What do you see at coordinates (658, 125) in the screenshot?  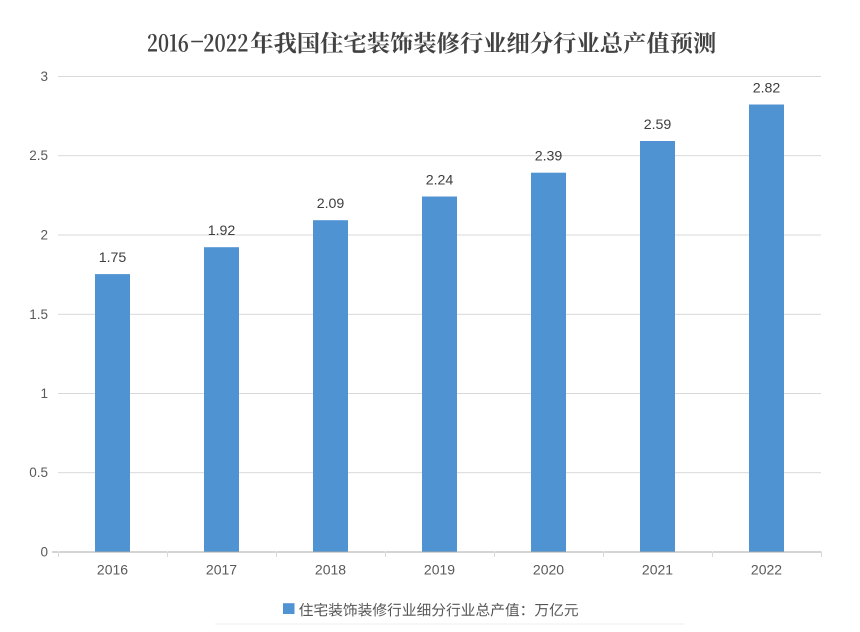 I see `svg-text: 2.59` at bounding box center [658, 125].